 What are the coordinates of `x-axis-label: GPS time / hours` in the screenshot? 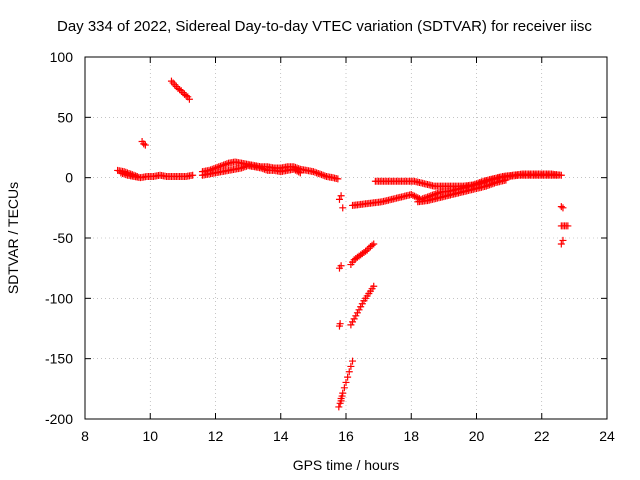 It's located at (346, 465).